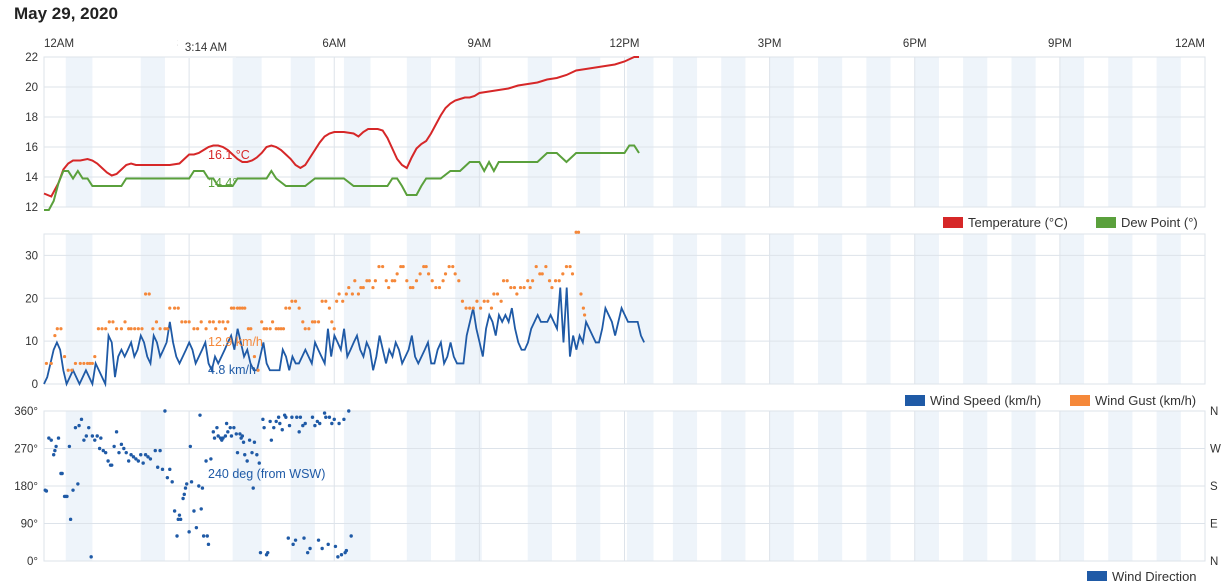 The height and width of the screenshot is (581, 1228). What do you see at coordinates (1214, 487) in the screenshot?
I see `compass-tick-label: S` at bounding box center [1214, 487].